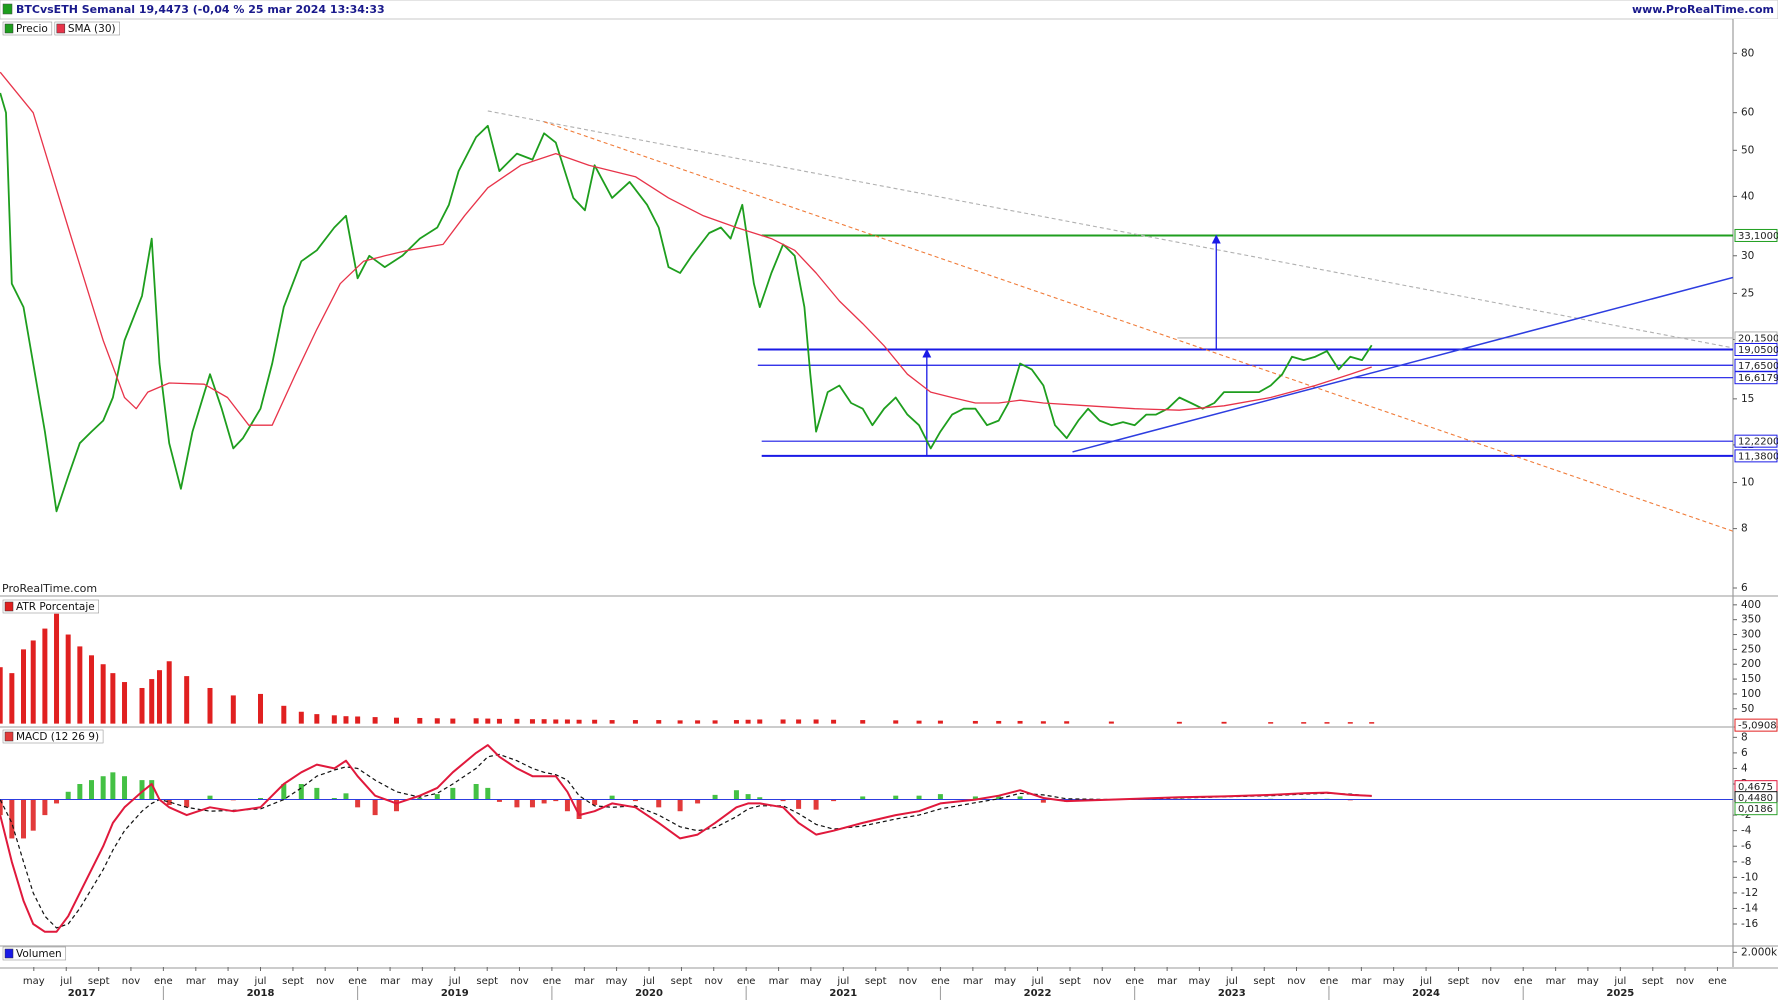  Describe the element at coordinates (1749, 924) in the screenshot. I see `y-tick-label: -16` at that location.